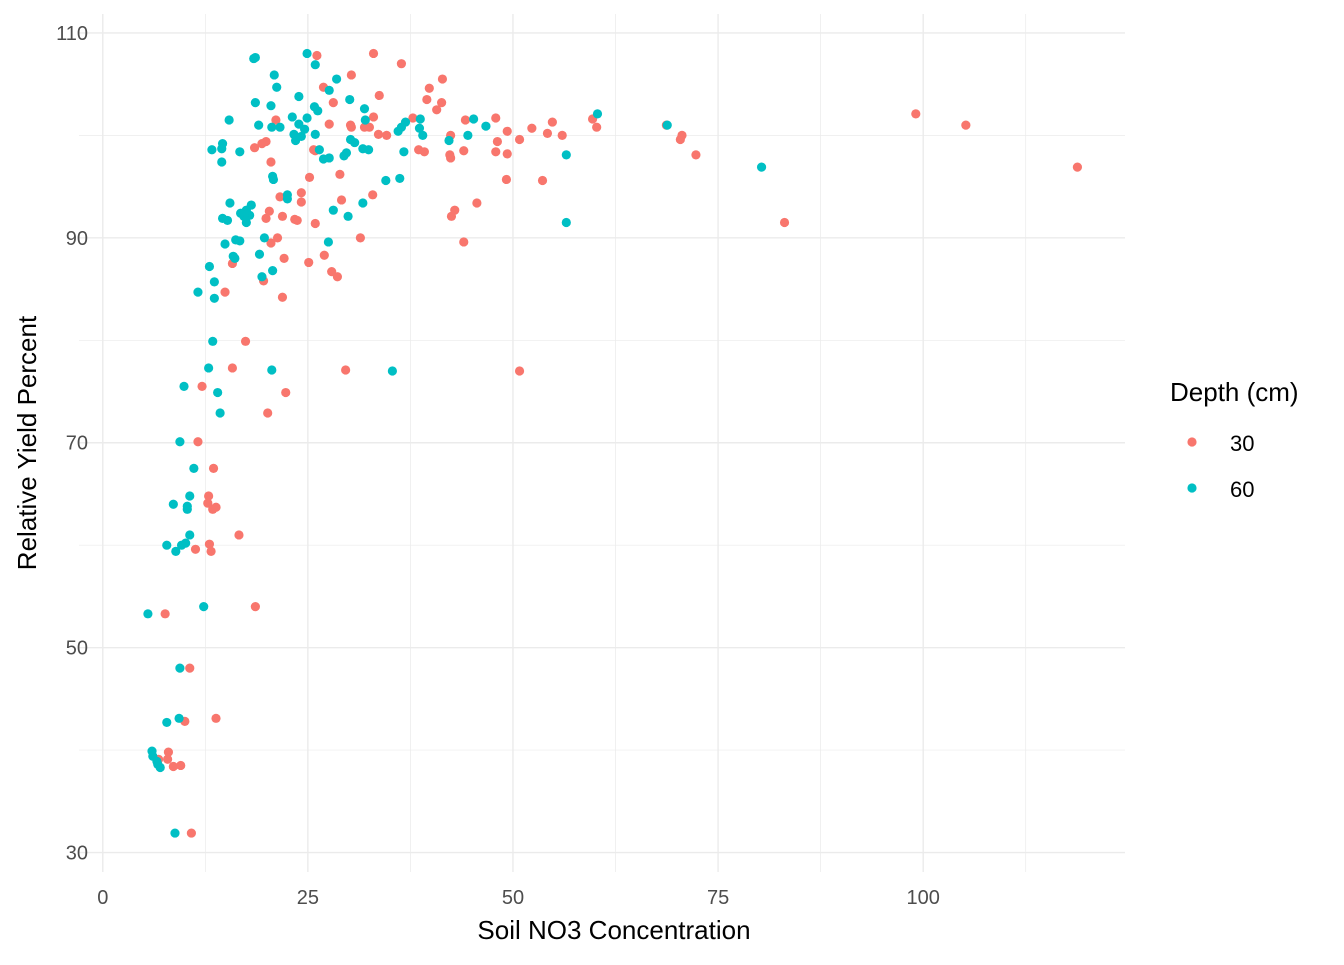 The image size is (1344, 965). I want to click on y-tick-labels: 30 50 70 90 110, so click(72, 444).